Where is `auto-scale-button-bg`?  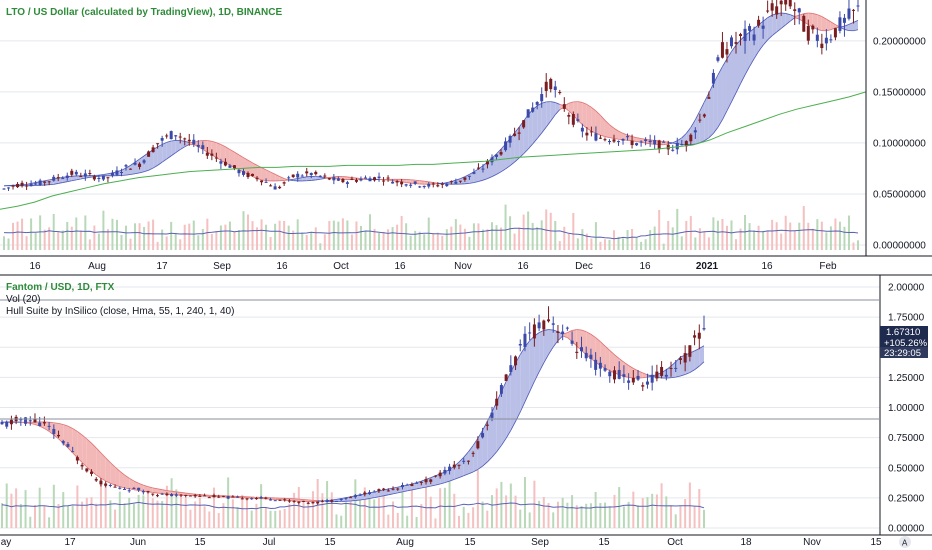 auto-scale-button-bg is located at coordinates (905, 542).